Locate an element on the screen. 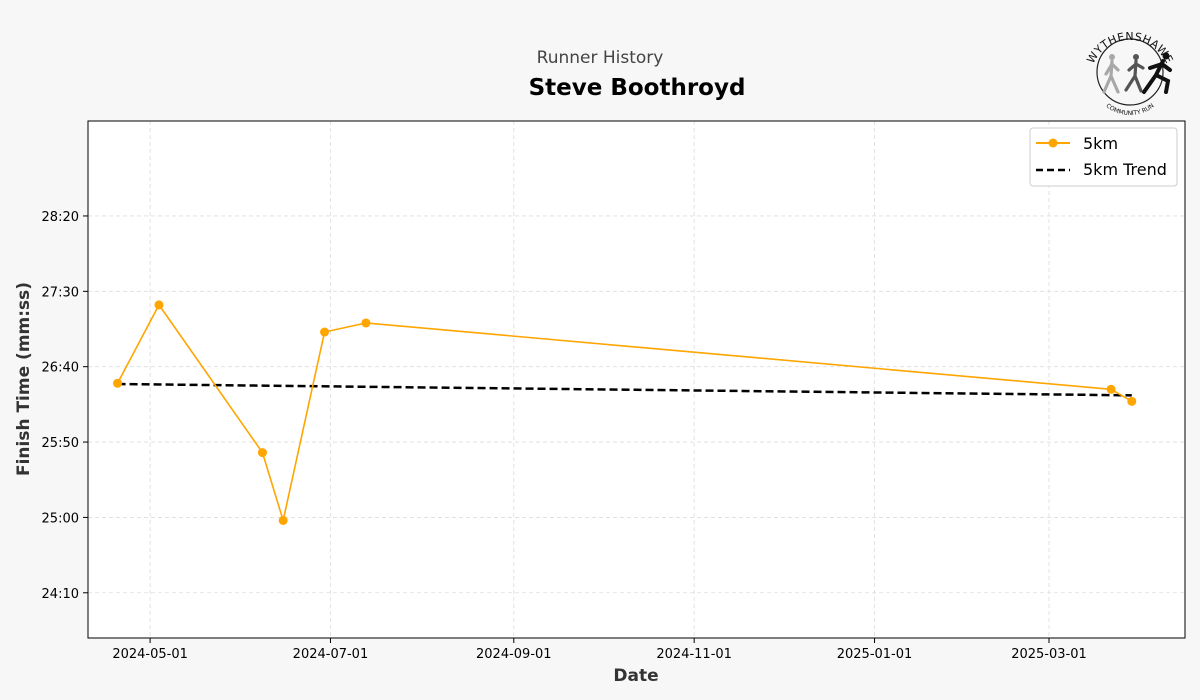 The height and width of the screenshot is (700, 1200). y-tick-label: 27:30 is located at coordinates (60, 292).